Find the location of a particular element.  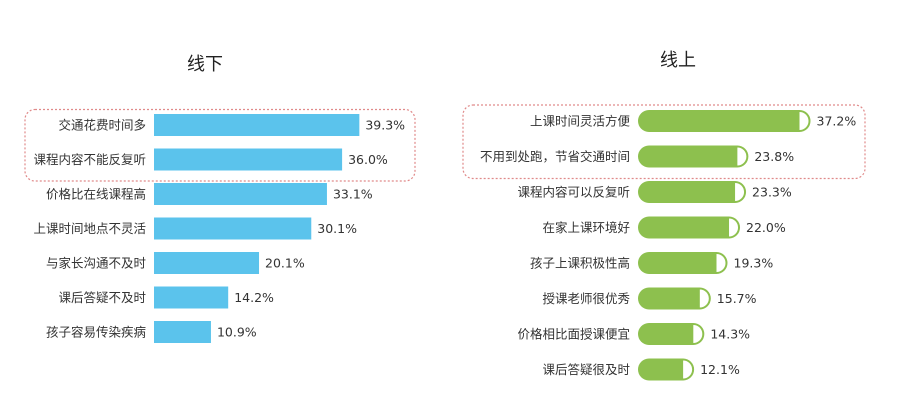

category-label: 不用到处跑，节省交通时间 is located at coordinates (555, 156).